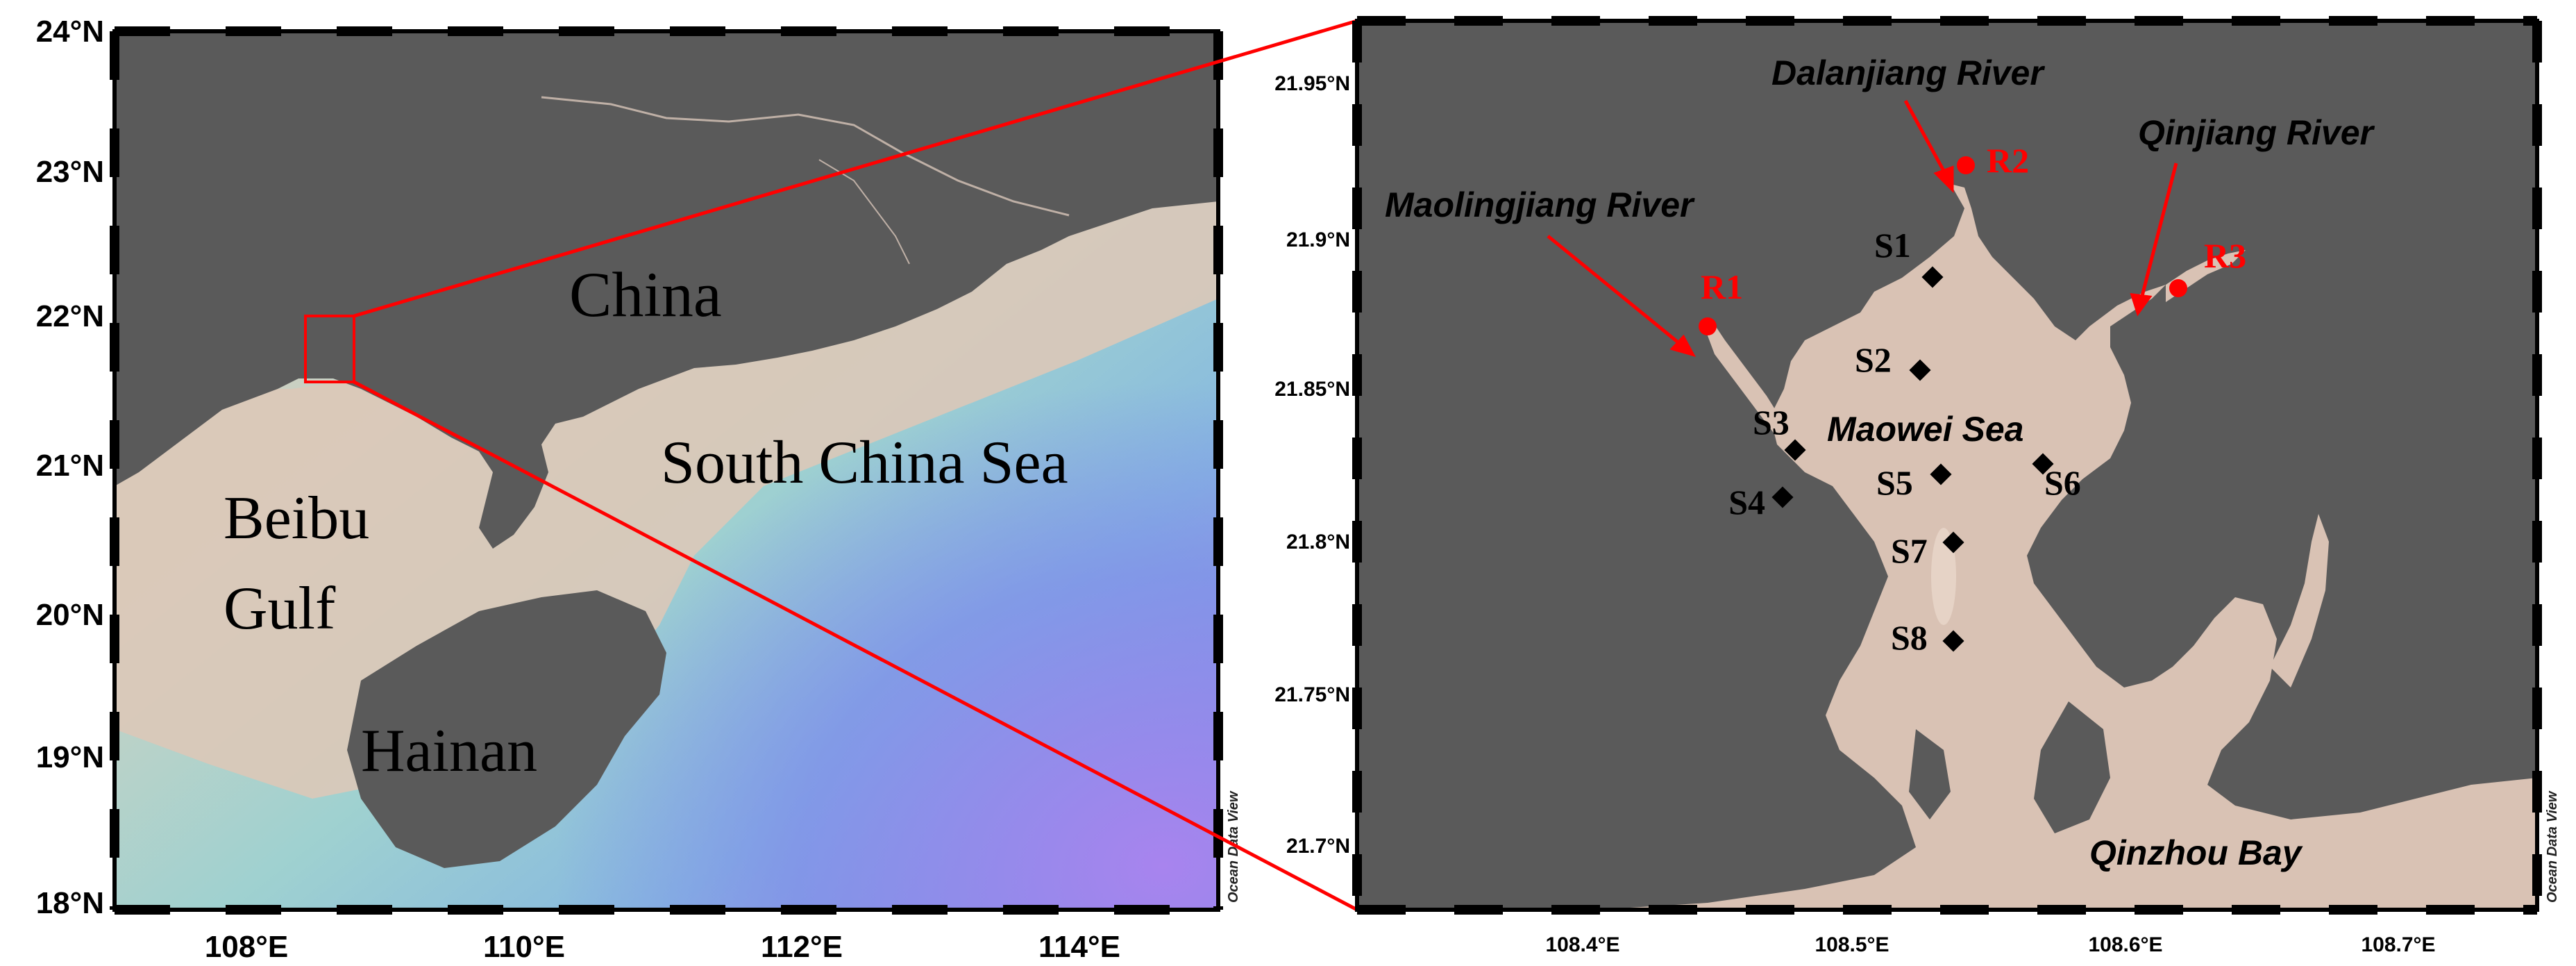  I want to click on right-lat-tick: 21.7°N, so click(1318, 846).